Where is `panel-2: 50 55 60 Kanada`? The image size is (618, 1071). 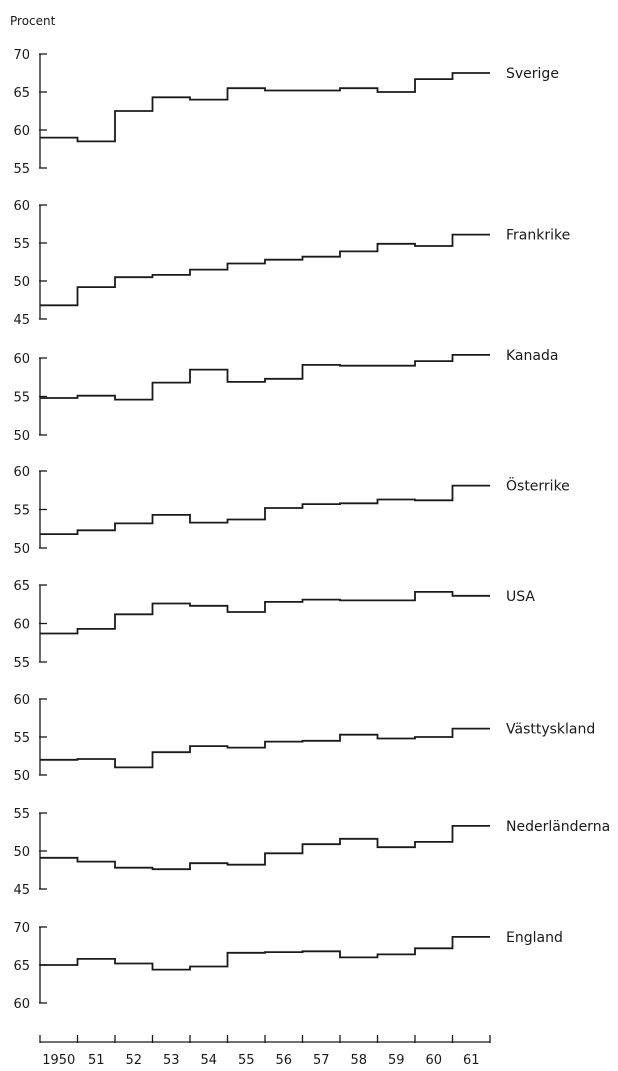 panel-2: 50 55 60 Kanada is located at coordinates (285, 396).